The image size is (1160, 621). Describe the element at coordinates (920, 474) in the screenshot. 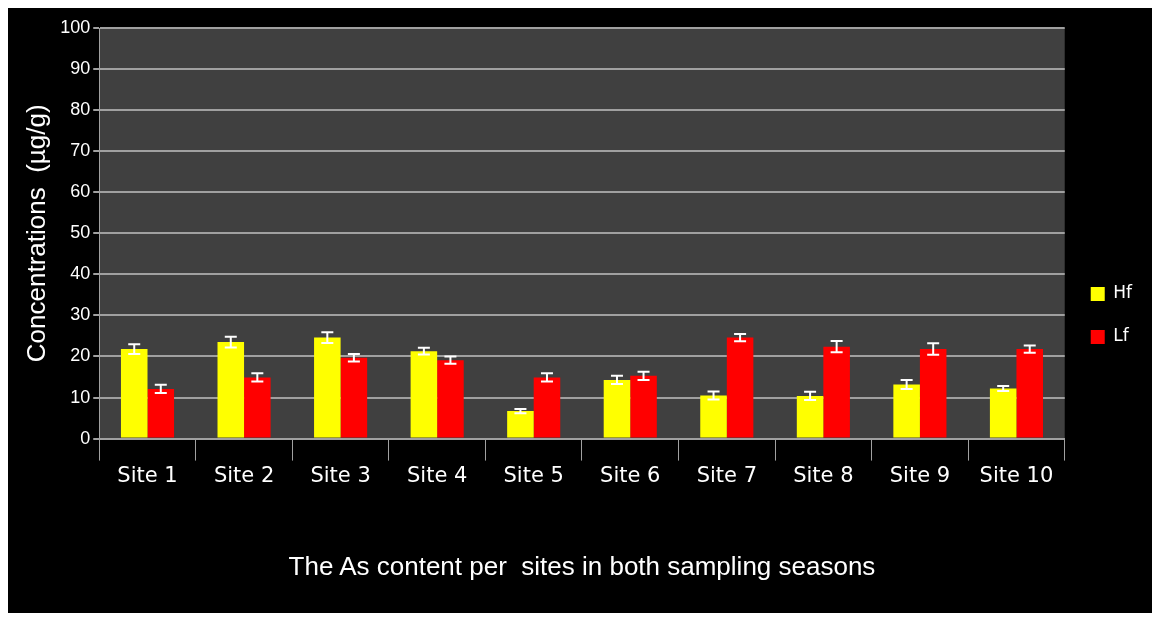

I see `x-tick-label: Site 9` at that location.